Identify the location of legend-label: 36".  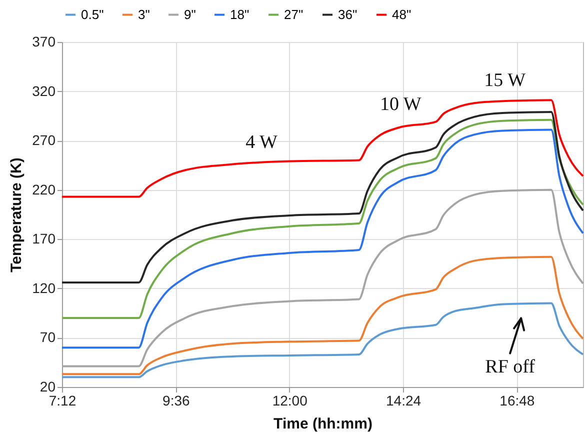
(348, 14).